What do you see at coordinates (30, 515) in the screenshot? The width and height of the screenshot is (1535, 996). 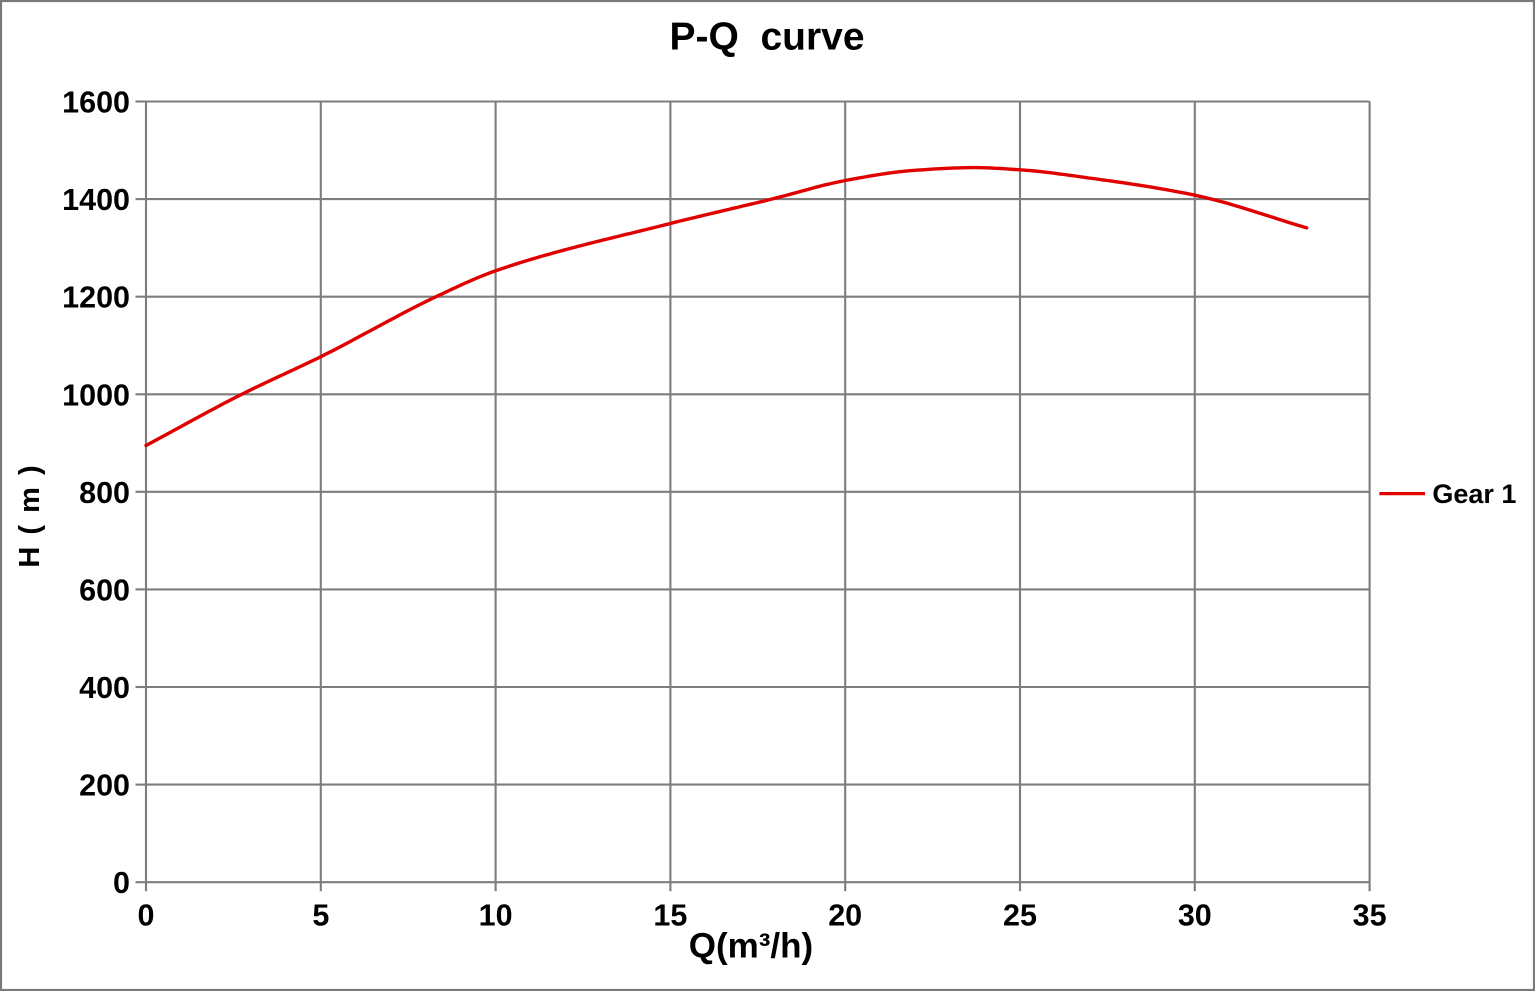 I see `svg-text: H ( m )` at bounding box center [30, 515].